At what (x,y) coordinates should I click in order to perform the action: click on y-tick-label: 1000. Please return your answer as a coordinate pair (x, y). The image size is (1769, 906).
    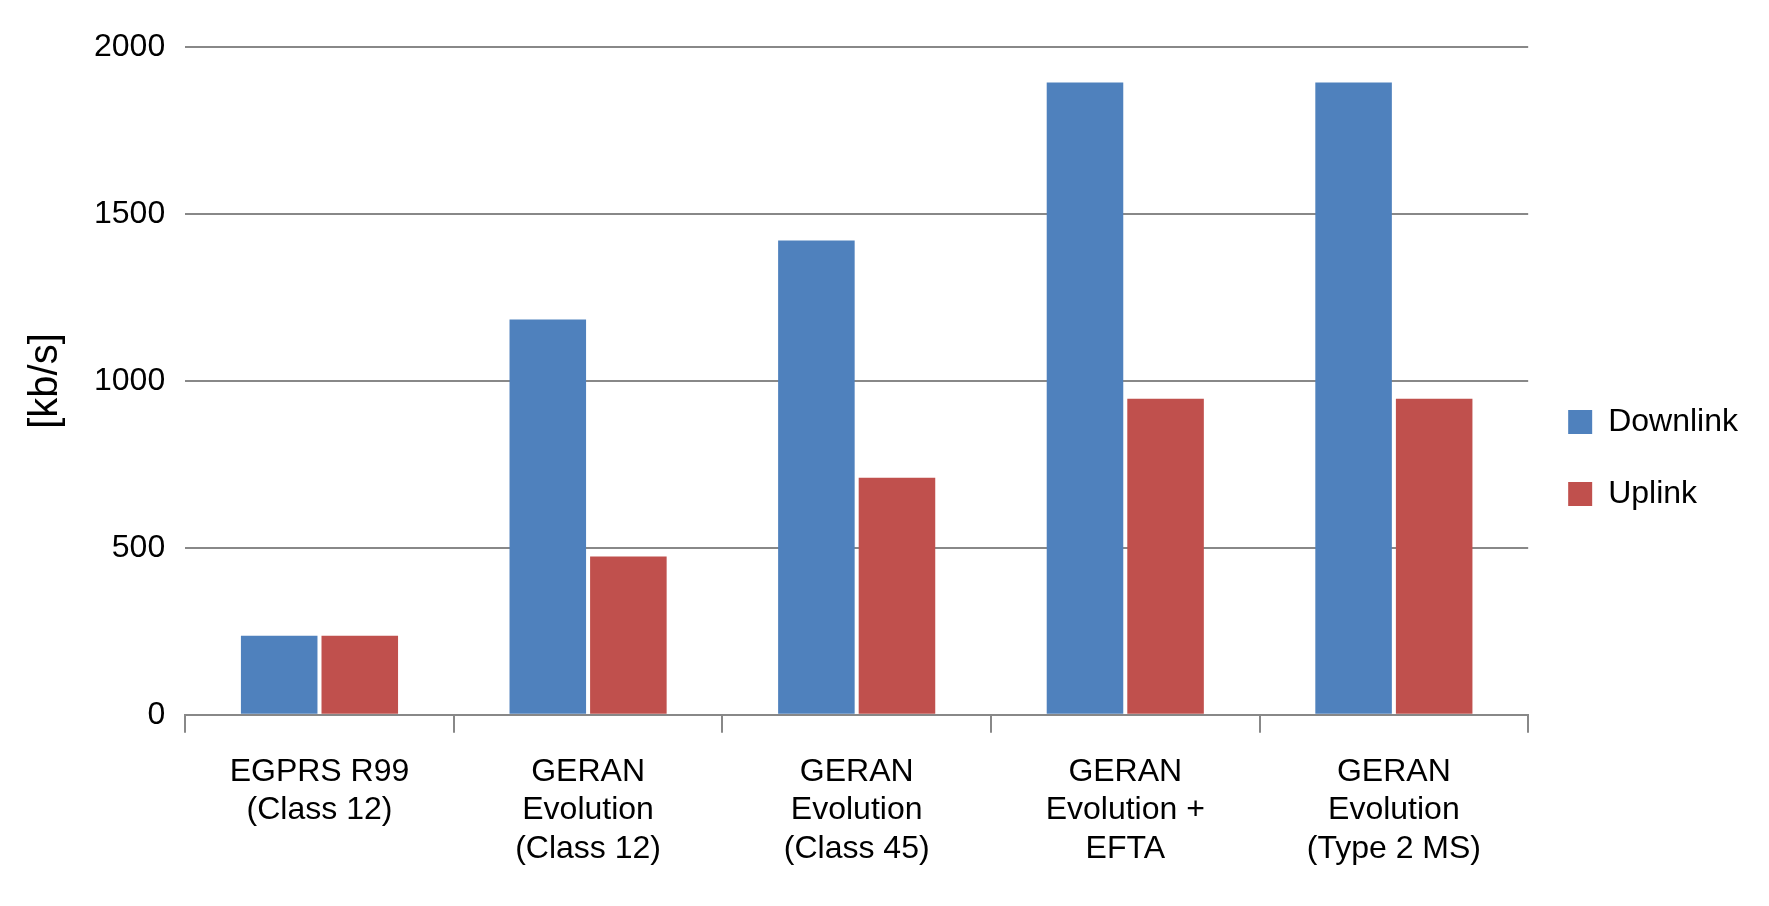
    Looking at the image, I should click on (130, 378).